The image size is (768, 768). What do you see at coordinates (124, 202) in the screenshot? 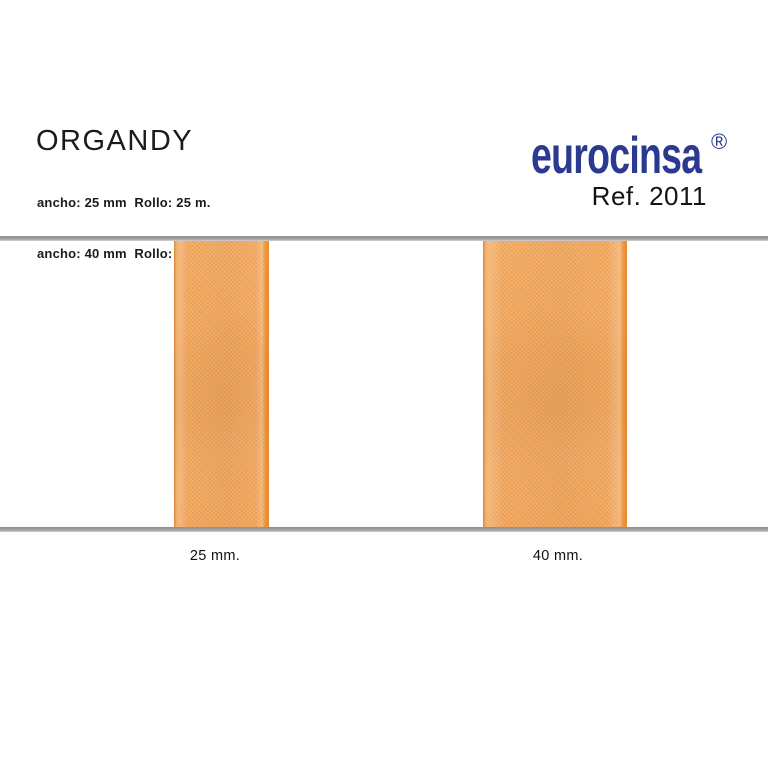
I see `spec-line-25mm: ancho: 25 mm Rollo: 25 m.` at bounding box center [124, 202].